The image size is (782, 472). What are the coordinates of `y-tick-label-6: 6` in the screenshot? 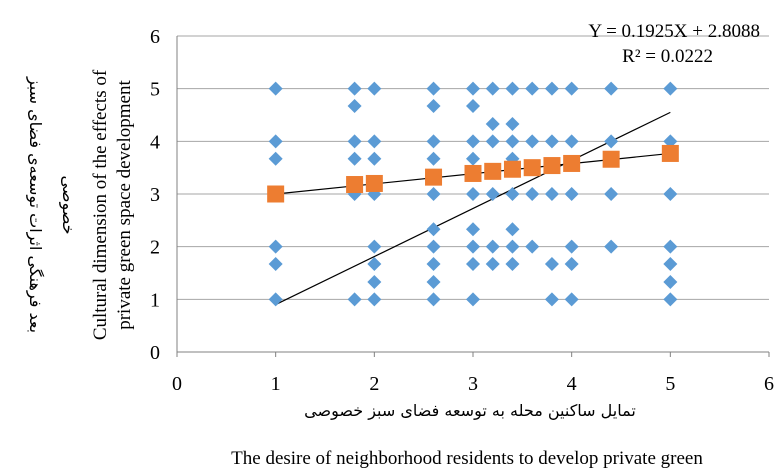 It's located at (155, 37).